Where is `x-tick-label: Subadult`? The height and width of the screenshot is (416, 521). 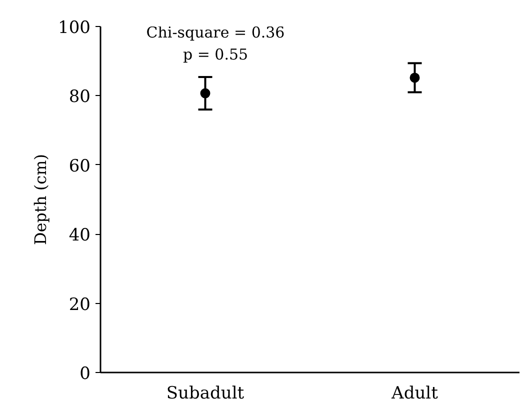 x-tick-label: Subadult is located at coordinates (205, 394).